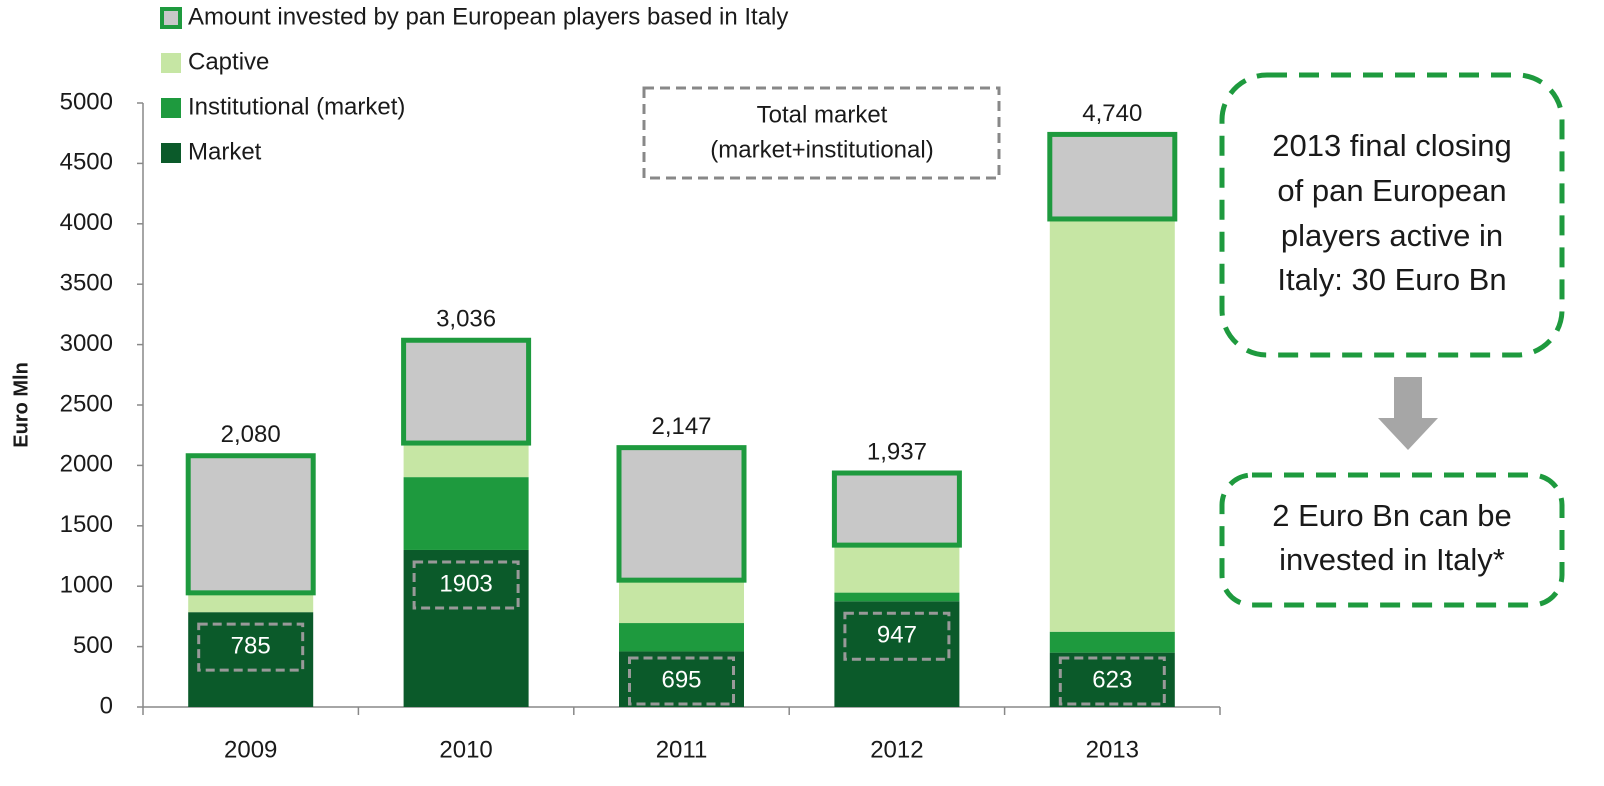 The width and height of the screenshot is (1604, 786). I want to click on total-label: 4,740, so click(1112, 113).